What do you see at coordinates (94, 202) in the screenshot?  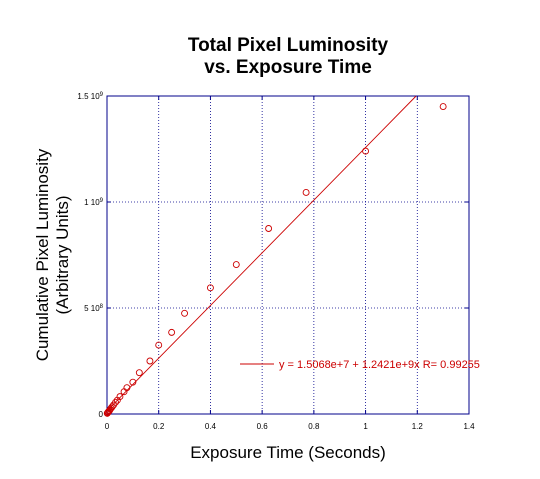 I see `y-tick-label: 1 109` at bounding box center [94, 202].